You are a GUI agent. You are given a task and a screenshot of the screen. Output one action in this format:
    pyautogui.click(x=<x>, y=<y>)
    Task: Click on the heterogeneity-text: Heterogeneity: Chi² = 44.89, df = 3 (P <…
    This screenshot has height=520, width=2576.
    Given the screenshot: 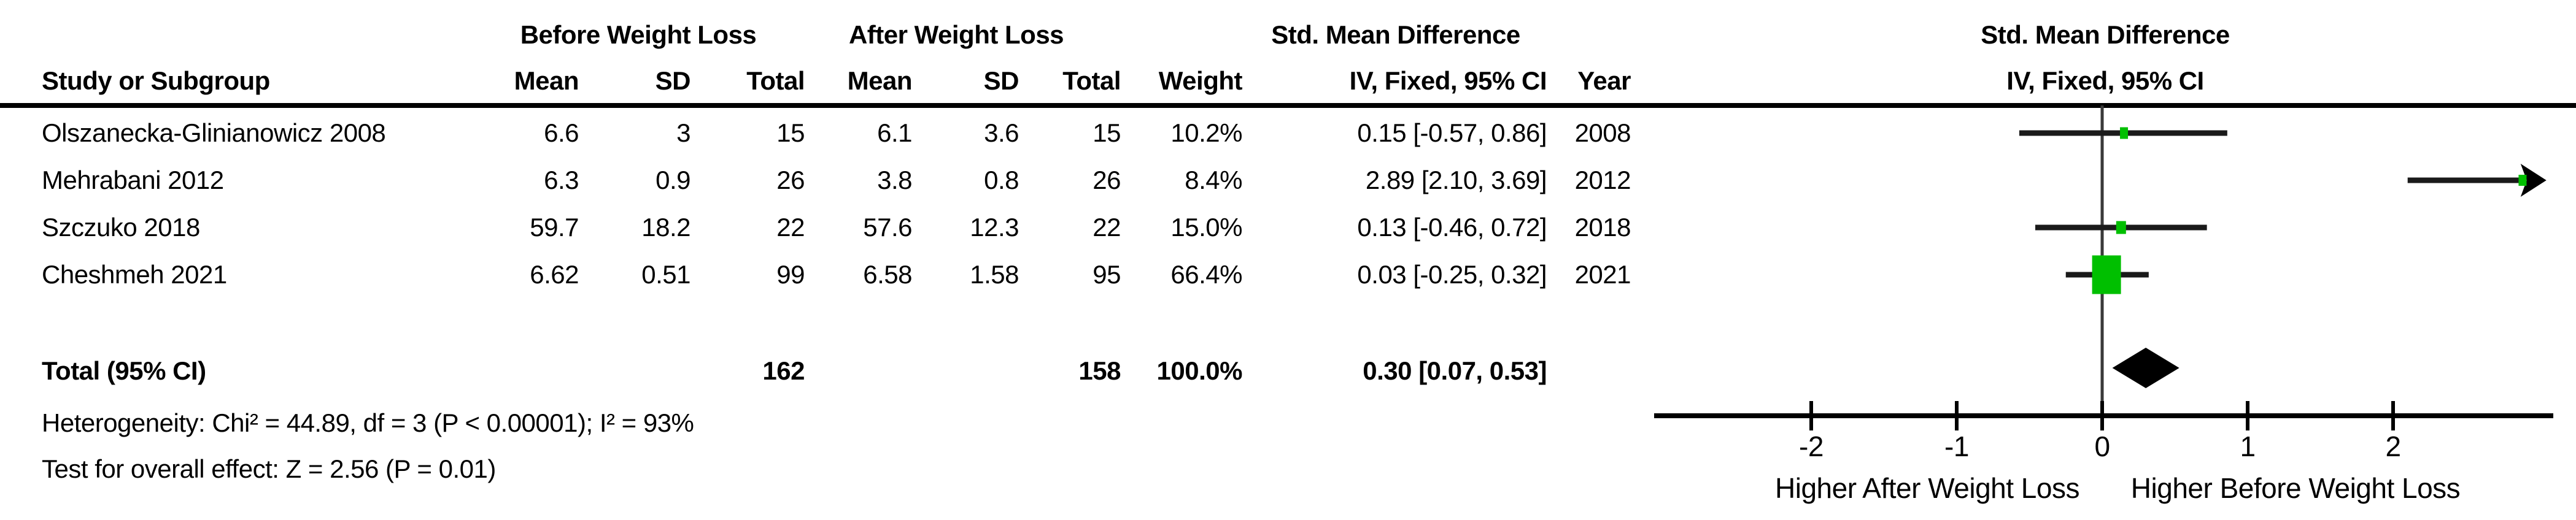 What is the action you would take?
    pyautogui.click(x=368, y=422)
    